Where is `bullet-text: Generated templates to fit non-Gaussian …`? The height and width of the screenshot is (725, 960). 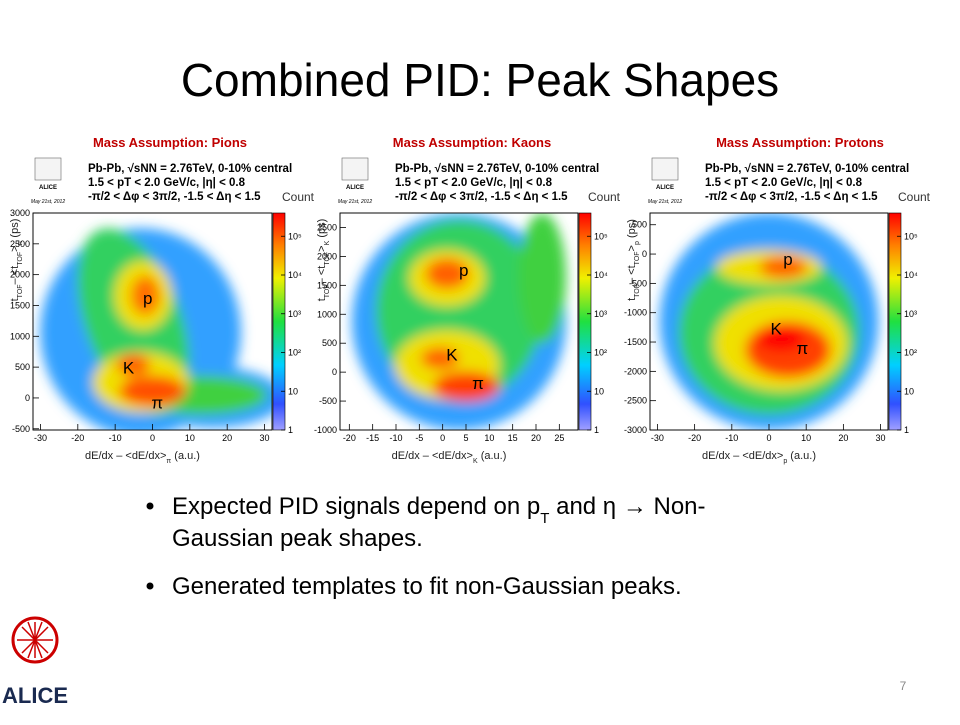 bullet-text: Generated templates to fit non-Gaussian … is located at coordinates (427, 586).